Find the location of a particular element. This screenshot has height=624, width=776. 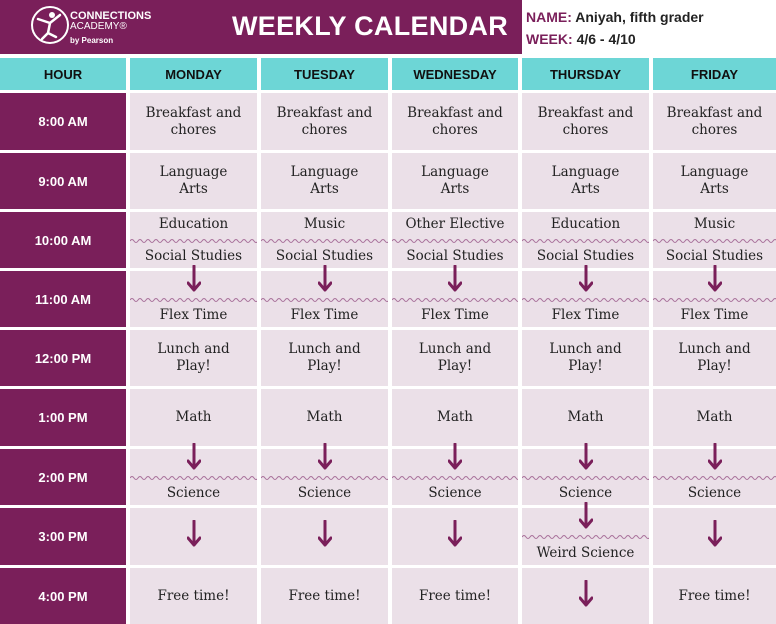

hour-label: 4:00 PM is located at coordinates (63, 596).